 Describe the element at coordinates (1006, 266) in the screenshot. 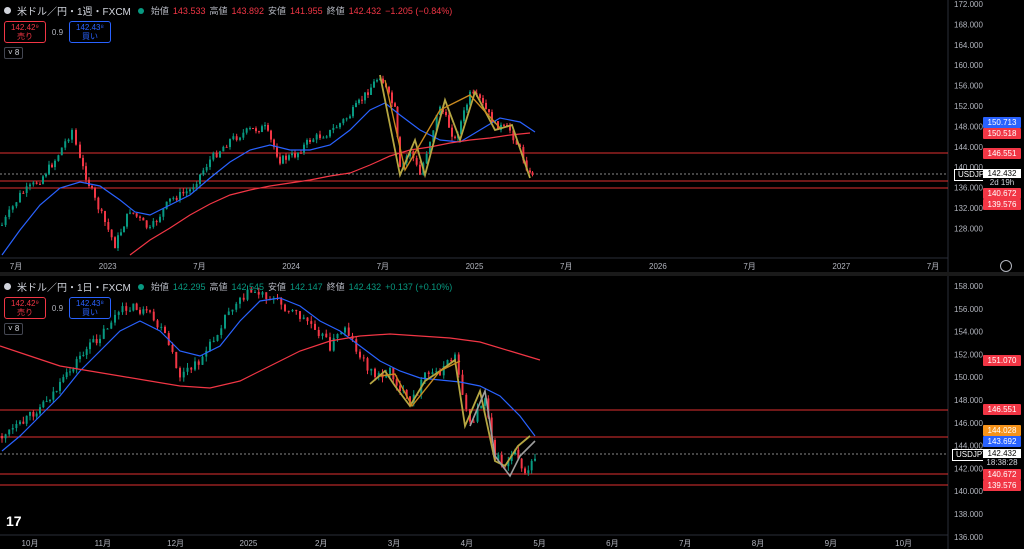

I see `settings-gear-icon` at that location.